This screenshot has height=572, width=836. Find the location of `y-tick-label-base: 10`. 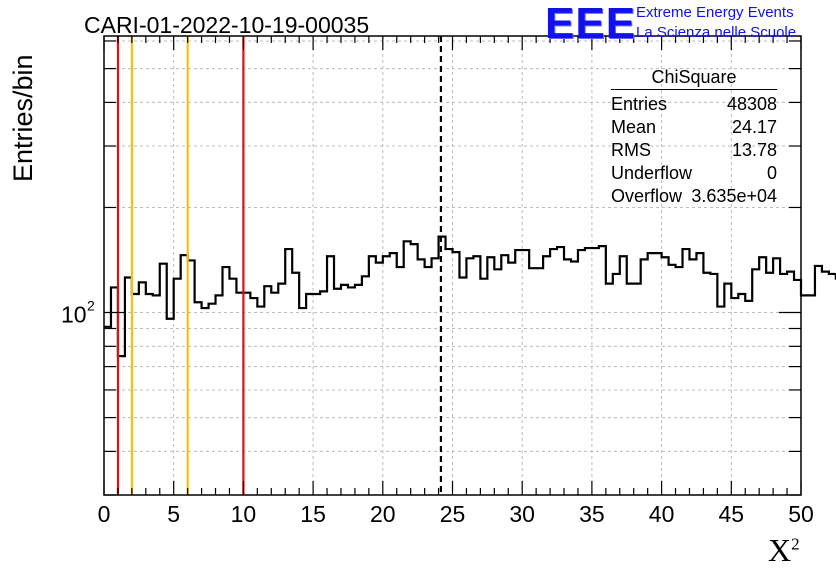

y-tick-label-base: 10 is located at coordinates (74, 315).